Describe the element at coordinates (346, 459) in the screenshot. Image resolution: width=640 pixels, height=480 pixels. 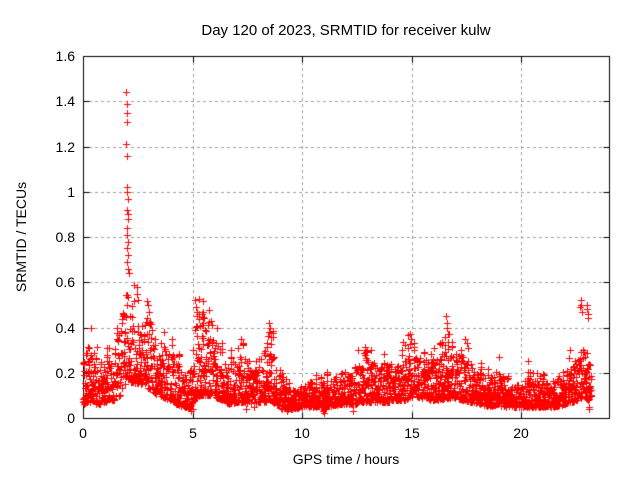
I see `x-axis-label: GPS time / hours` at that location.